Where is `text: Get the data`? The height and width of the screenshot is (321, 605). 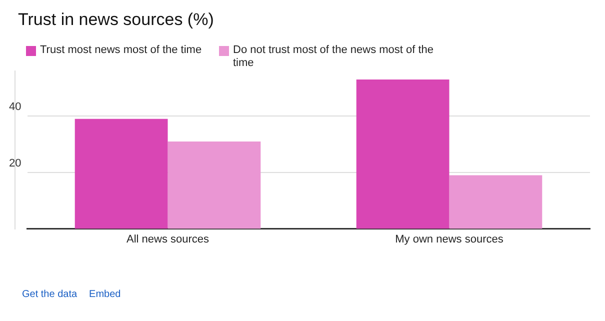 text: Get the data is located at coordinates (50, 294).